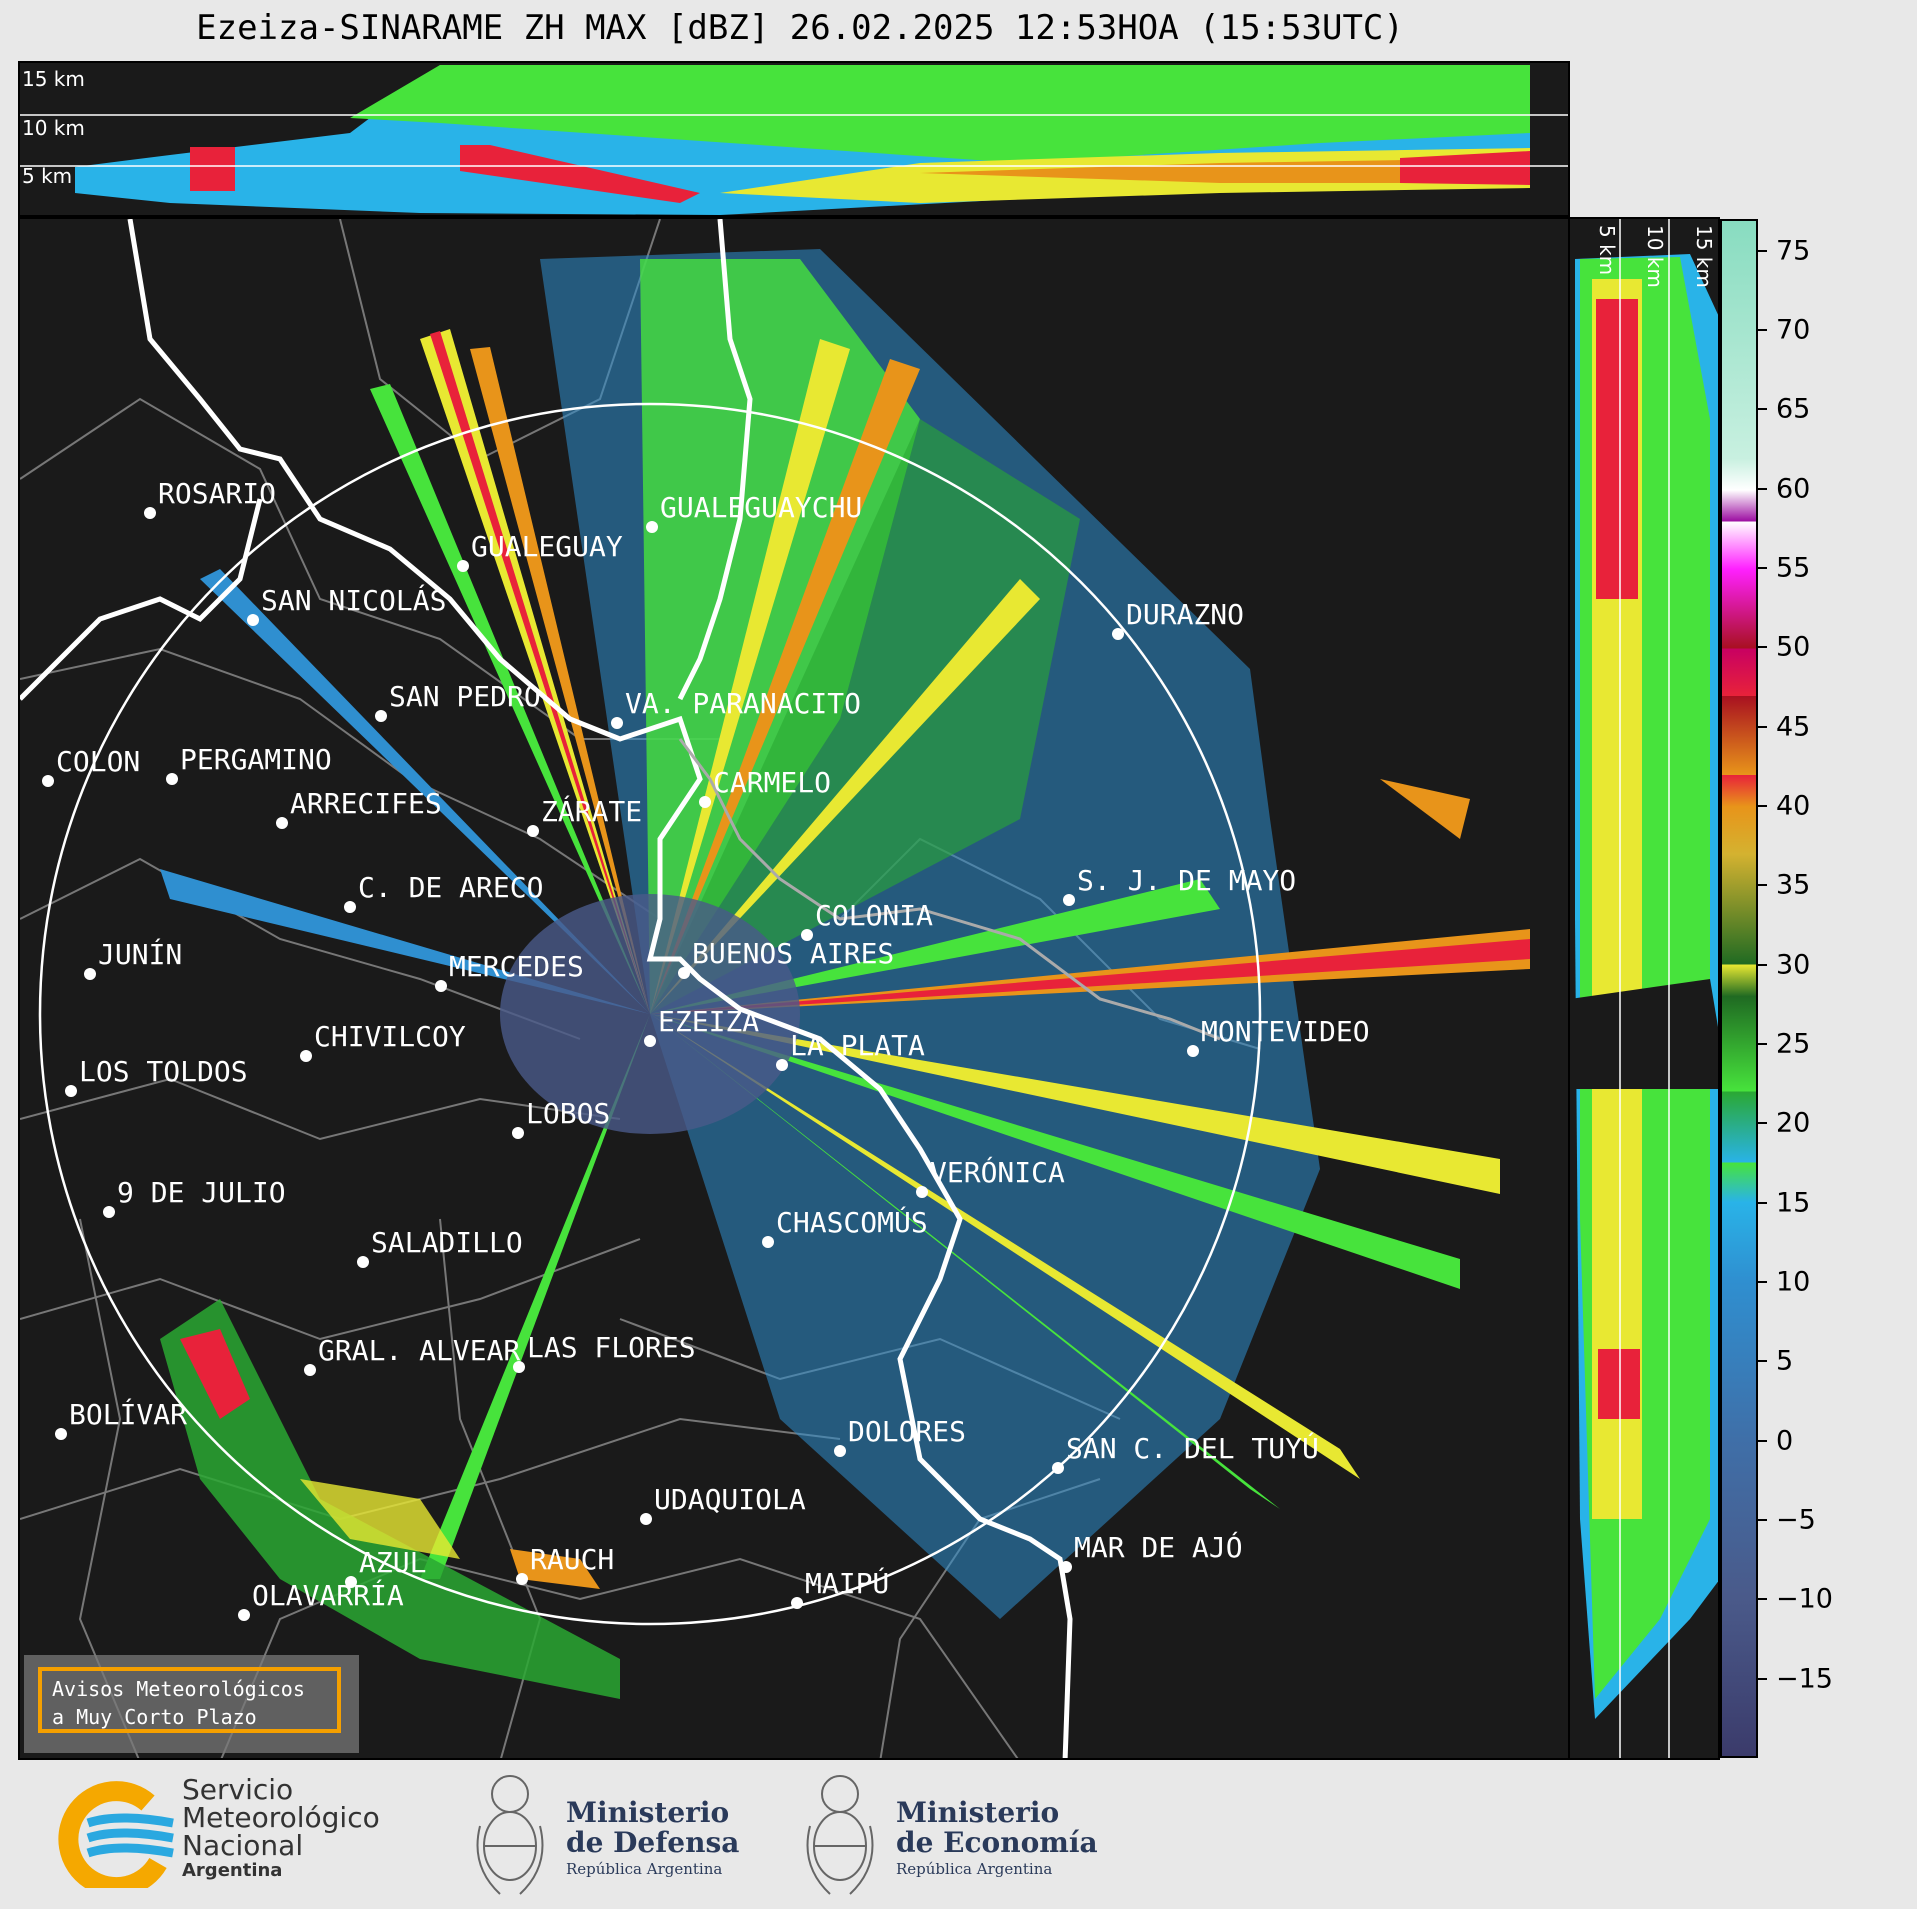 This screenshot has height=1909, width=1917. What do you see at coordinates (743, 703) in the screenshot?
I see `city-va-paranacito: VA. PARANACITO` at bounding box center [743, 703].